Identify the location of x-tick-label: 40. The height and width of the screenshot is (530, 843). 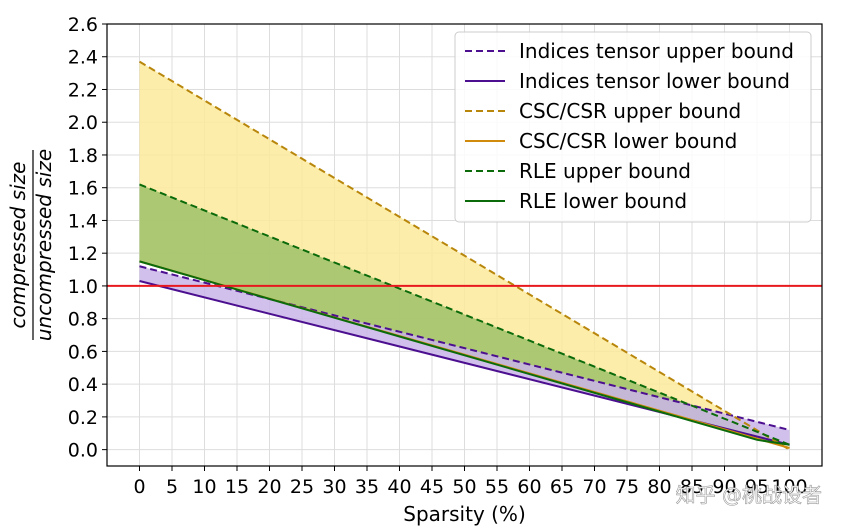
(399, 487).